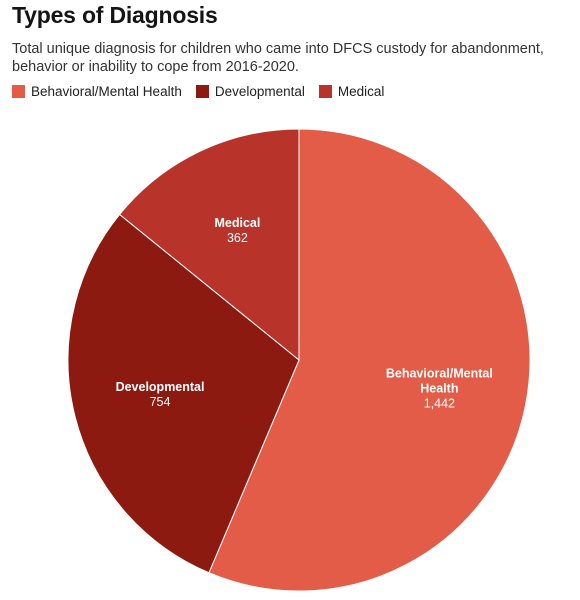 This screenshot has width=580, height=600. I want to click on chart-title: Types of Diagnosis, so click(115, 15).